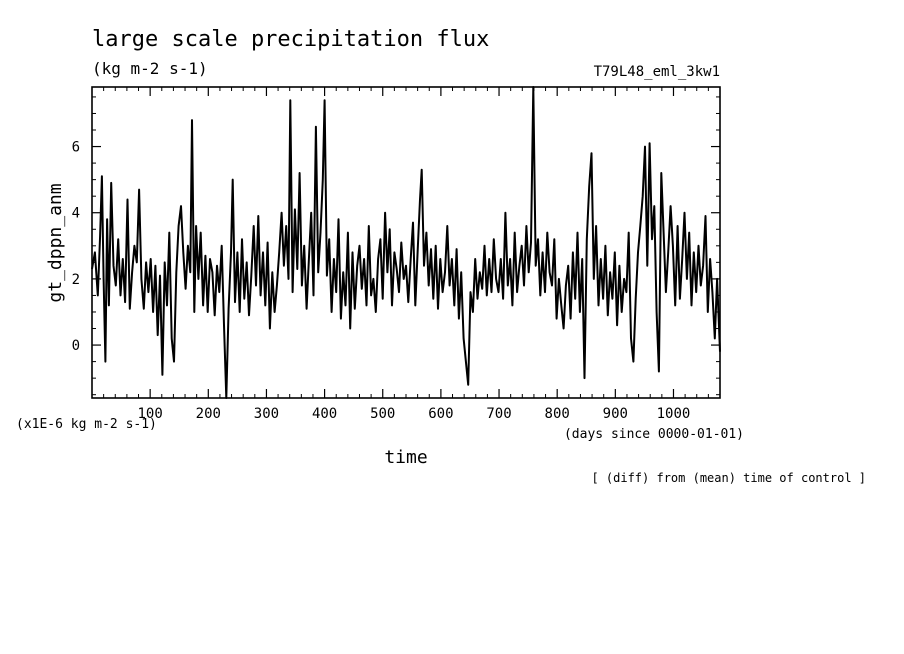 The height and width of the screenshot is (654, 904). Describe the element at coordinates (557, 414) in the screenshot. I see `x-tick-label: 800` at that location.